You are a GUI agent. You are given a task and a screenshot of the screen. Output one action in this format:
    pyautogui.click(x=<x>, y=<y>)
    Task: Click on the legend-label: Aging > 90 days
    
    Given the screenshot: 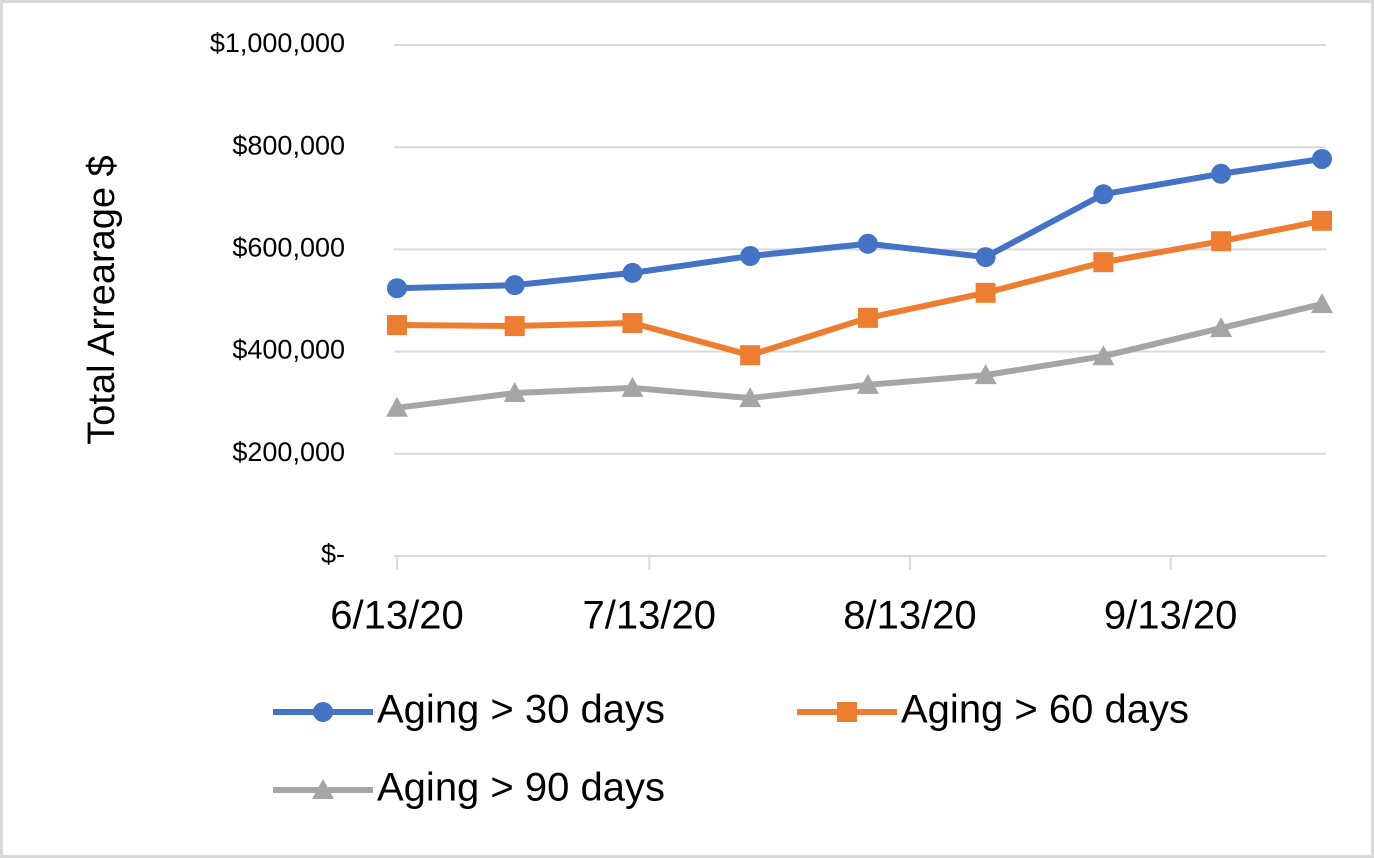 What is the action you would take?
    pyautogui.click(x=521, y=788)
    